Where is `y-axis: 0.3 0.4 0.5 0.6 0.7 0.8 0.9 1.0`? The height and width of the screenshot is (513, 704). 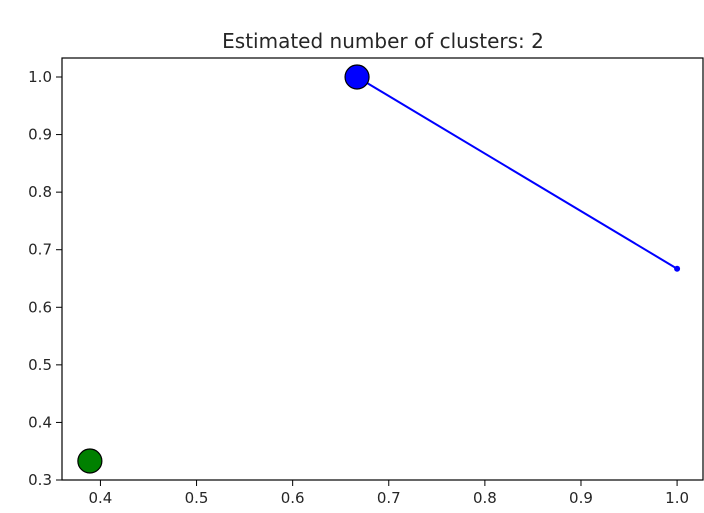
y-axis: 0.3 0.4 0.5 0.6 0.7 0.8 0.9 1.0 is located at coordinates (45, 278).